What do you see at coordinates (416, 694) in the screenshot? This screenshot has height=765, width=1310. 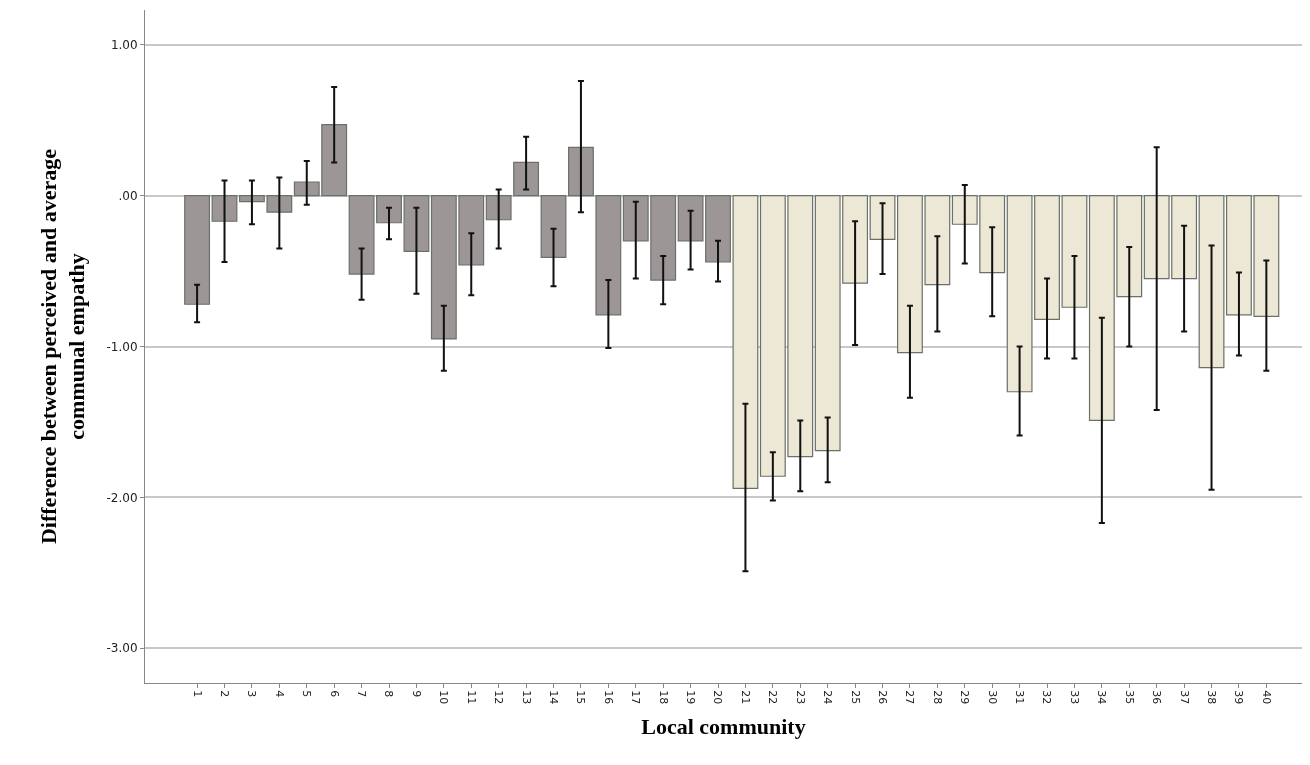 I see `x-tick-label: 9` at bounding box center [416, 694].